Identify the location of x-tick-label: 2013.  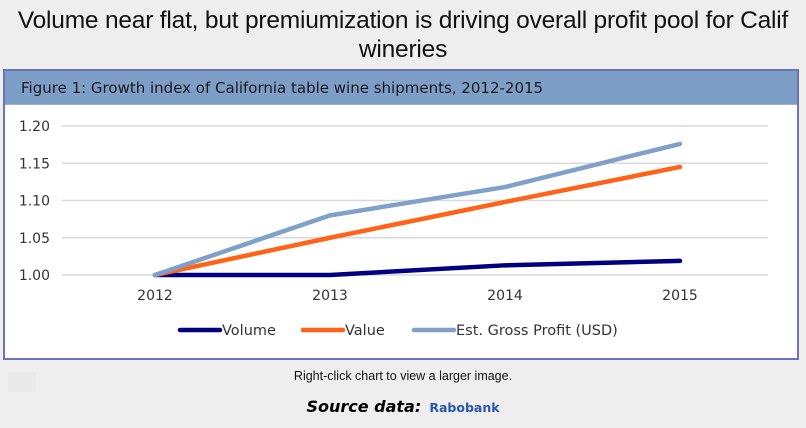
(330, 296).